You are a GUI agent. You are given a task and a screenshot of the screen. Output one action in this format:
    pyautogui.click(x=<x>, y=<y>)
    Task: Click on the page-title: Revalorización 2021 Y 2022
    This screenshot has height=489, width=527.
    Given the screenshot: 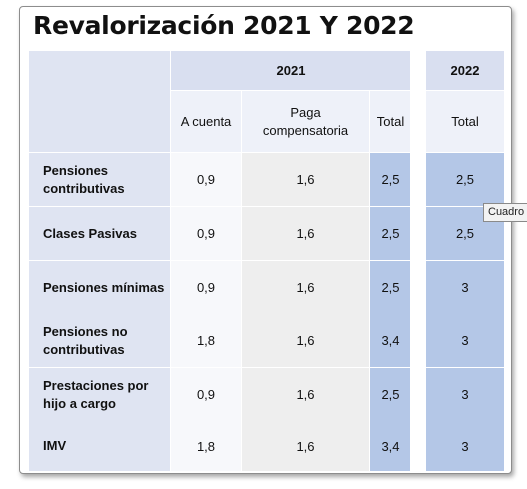 What is the action you would take?
    pyautogui.click(x=224, y=25)
    